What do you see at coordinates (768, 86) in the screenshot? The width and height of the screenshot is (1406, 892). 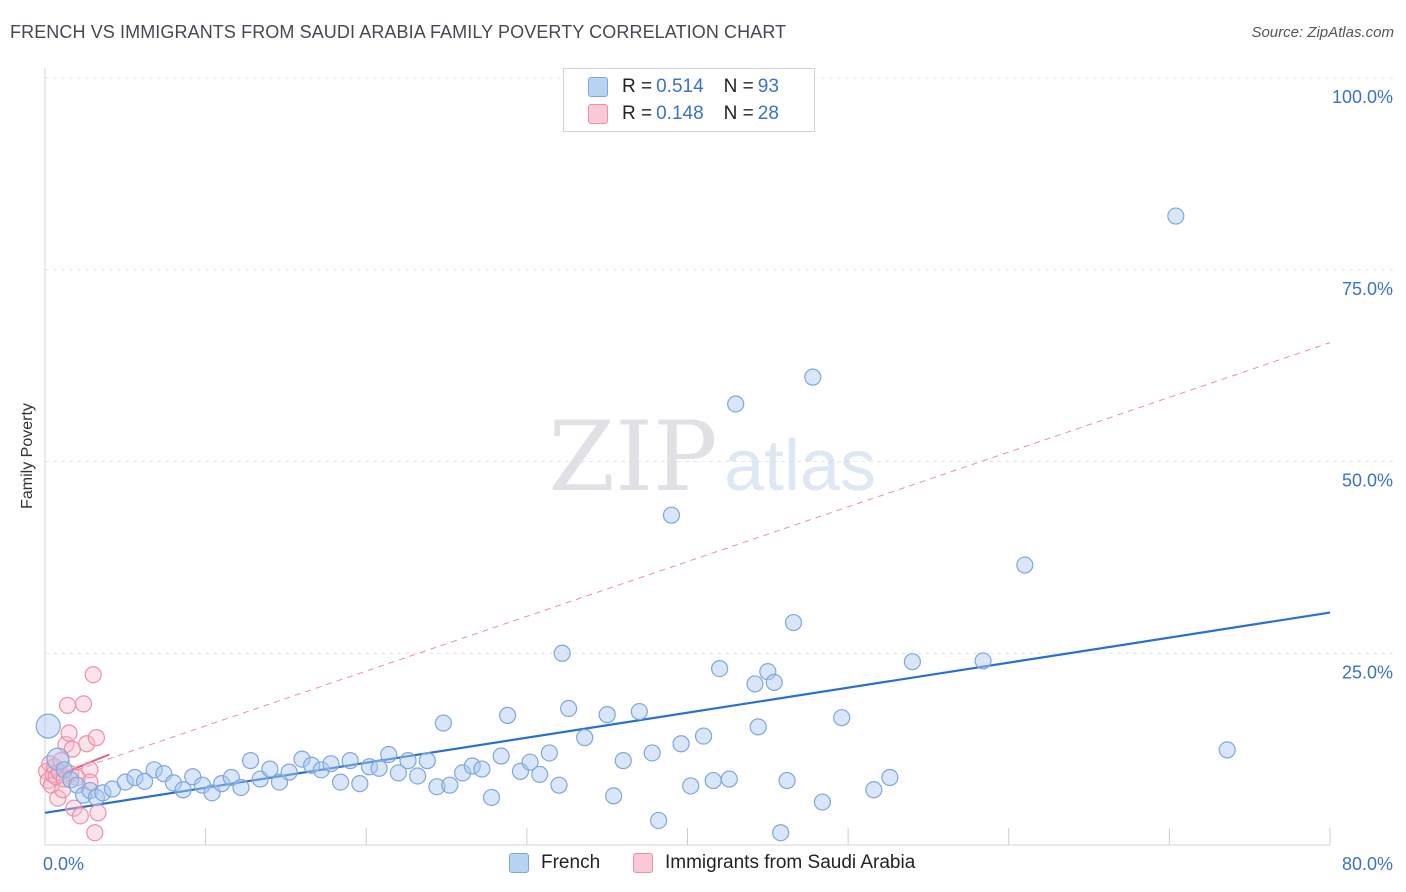 I see `french-n-value: 93` at bounding box center [768, 86].